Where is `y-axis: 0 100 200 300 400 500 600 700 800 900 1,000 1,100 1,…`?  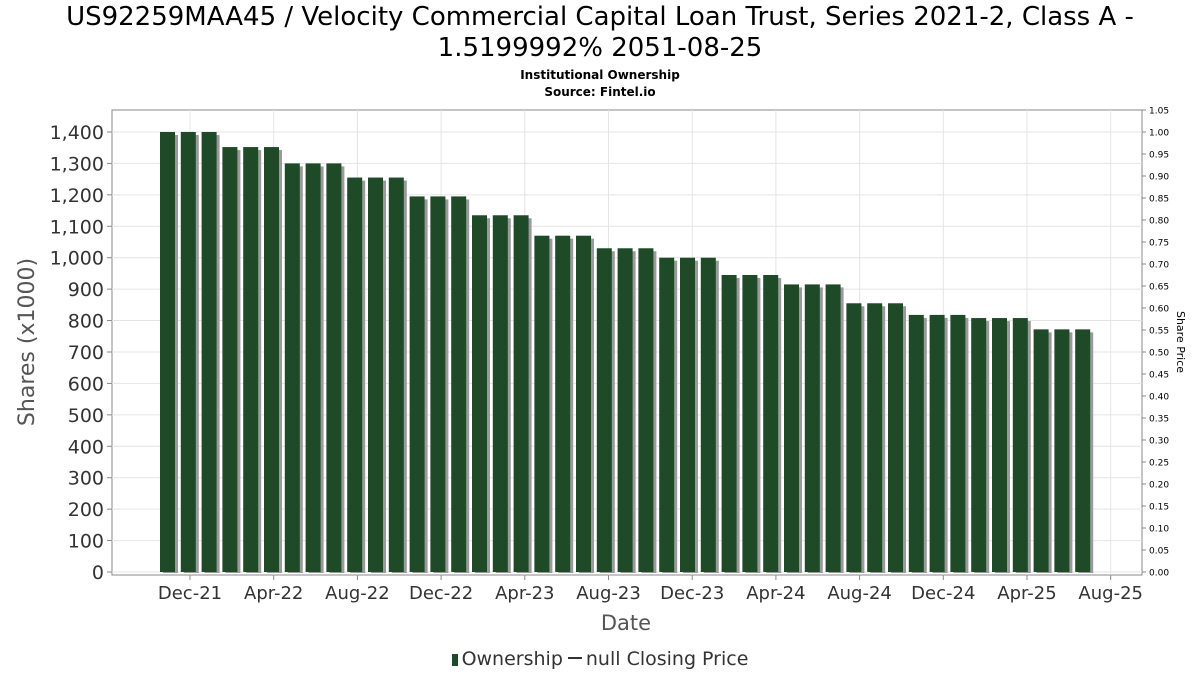
y-axis: 0 100 200 300 400 500 600 700 800 900 1,000 1,100 1,… is located at coordinates (81, 353).